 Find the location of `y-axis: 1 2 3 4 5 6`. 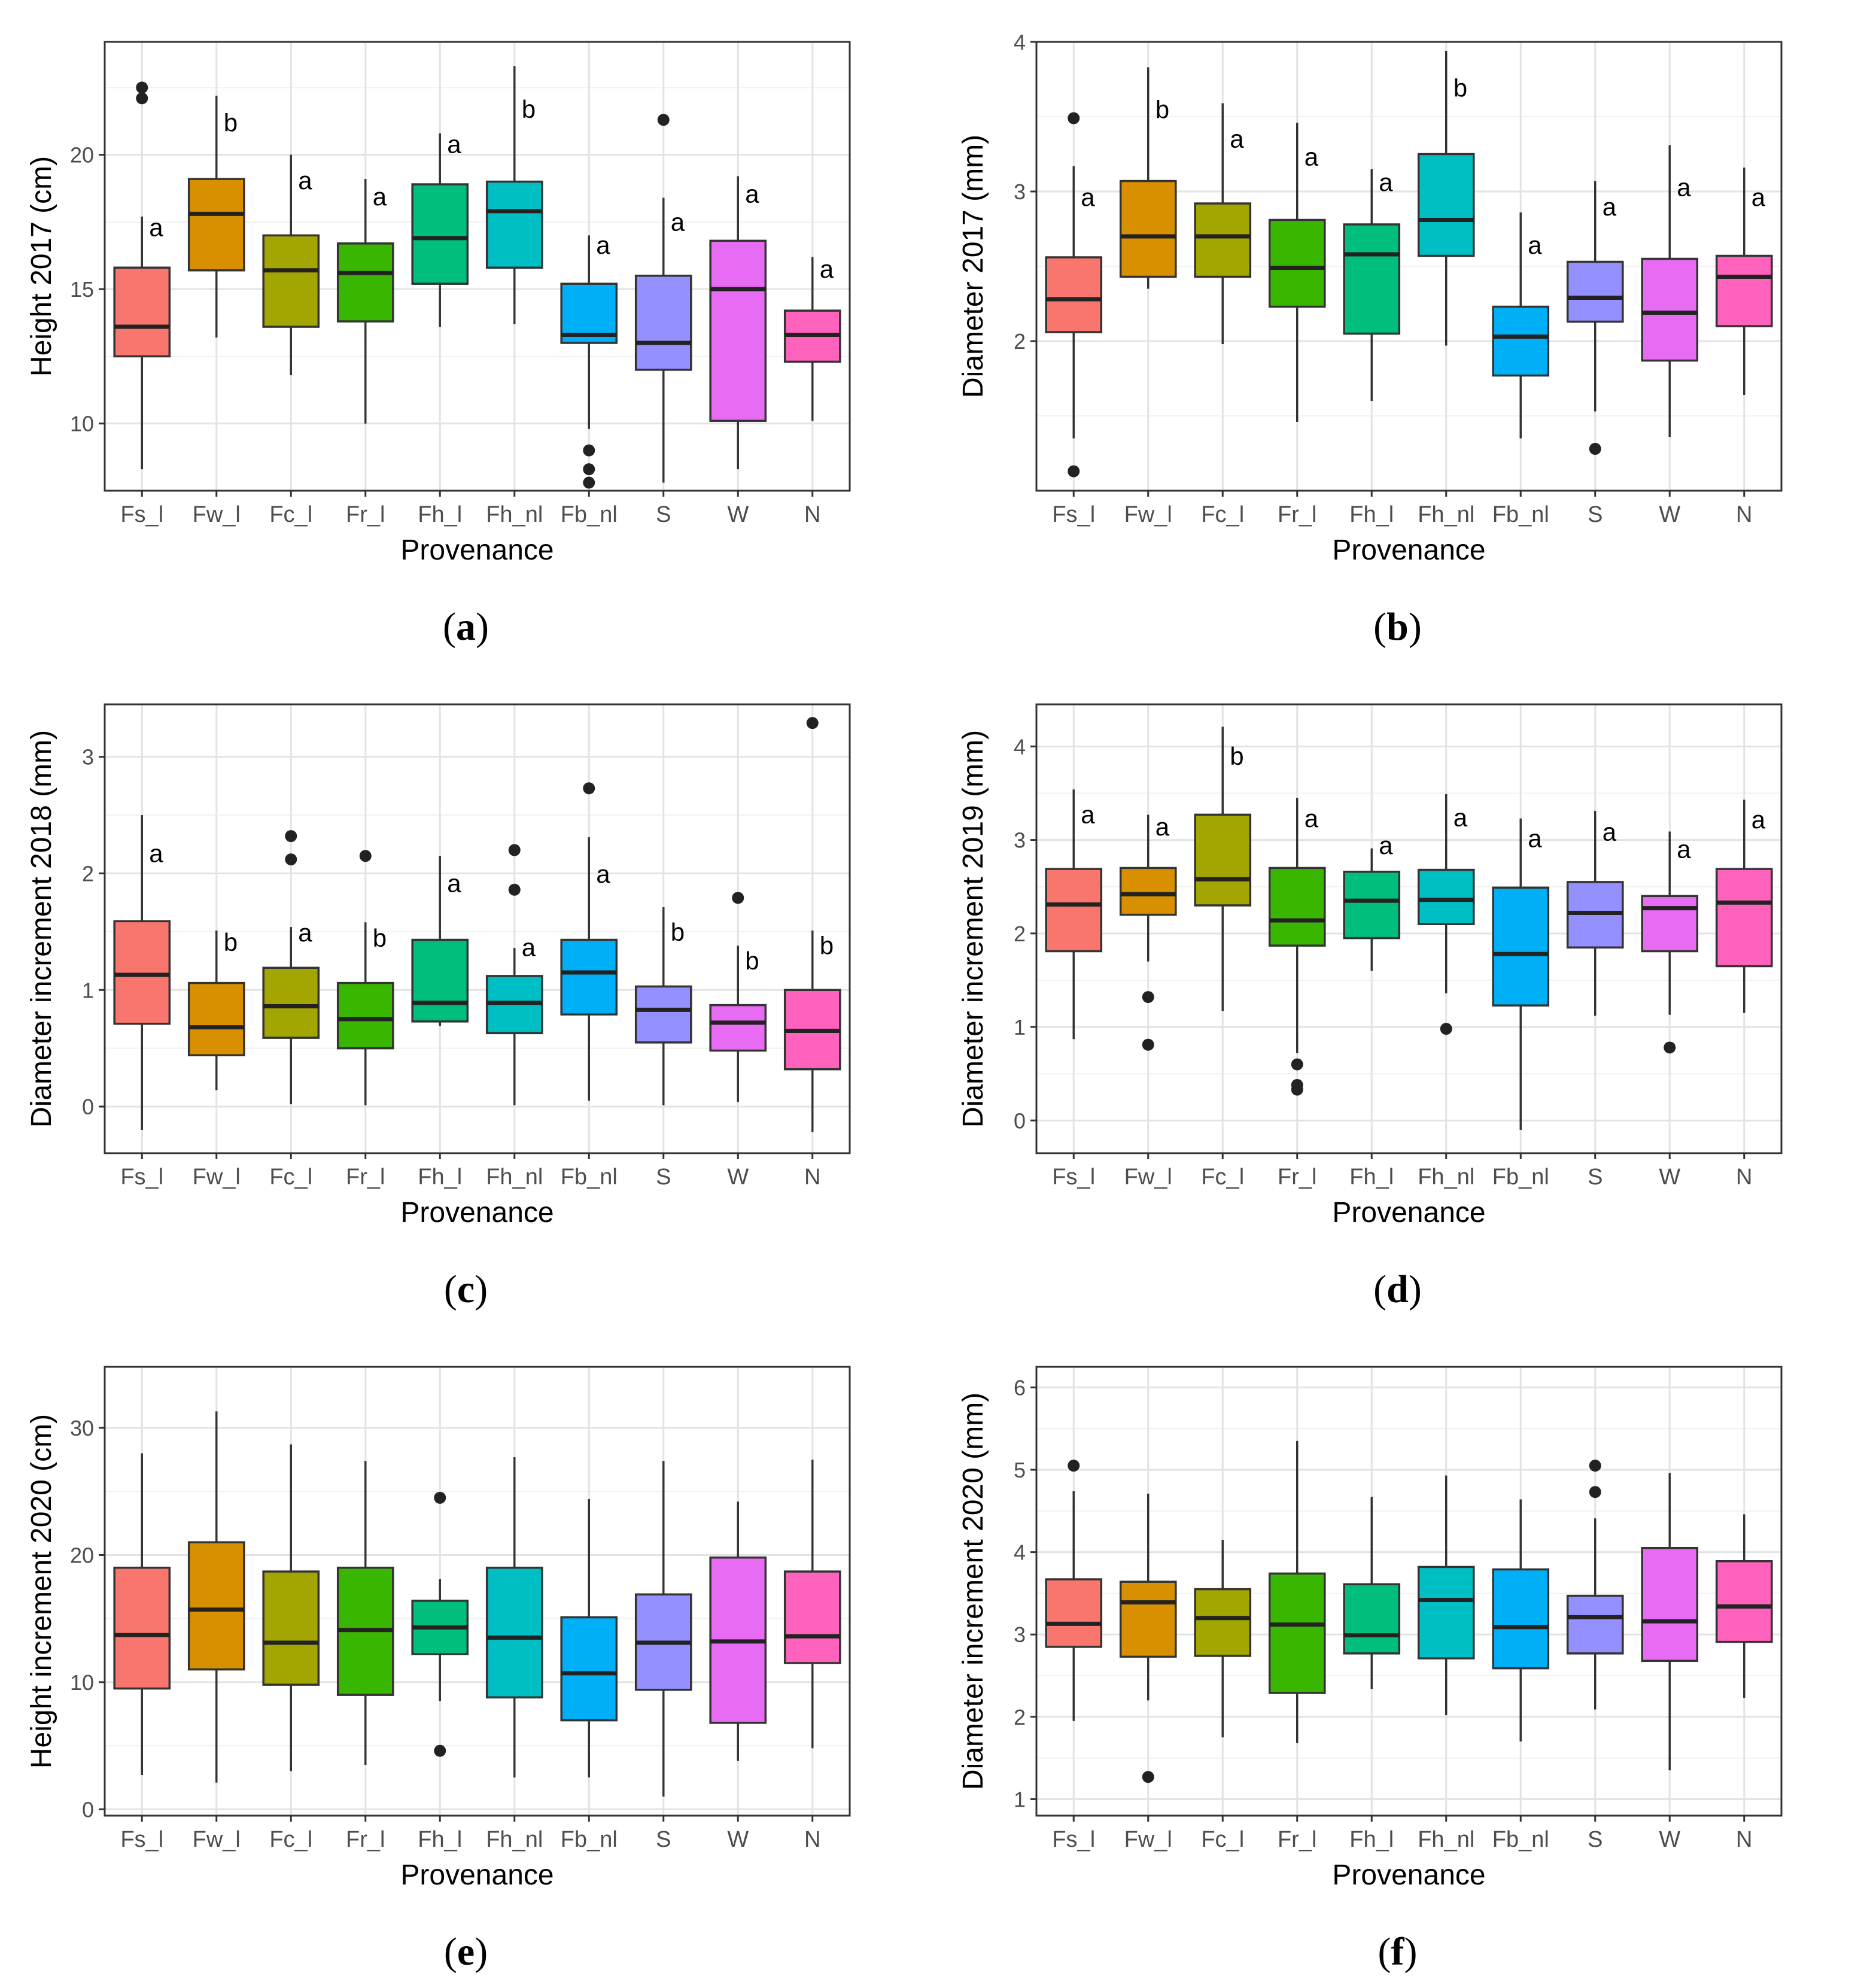

y-axis: 1 2 3 4 5 6 is located at coordinates (1025, 1593).